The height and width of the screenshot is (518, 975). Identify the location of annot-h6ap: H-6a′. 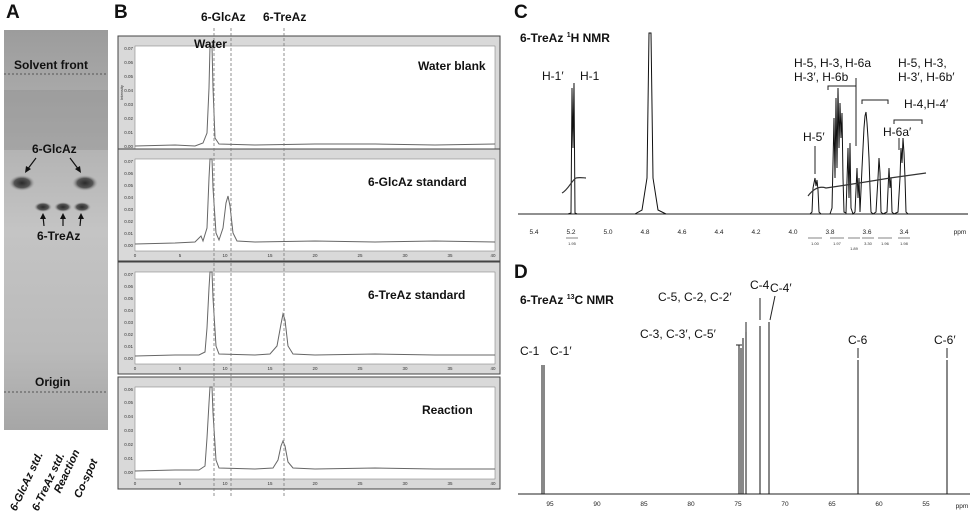
(897, 132).